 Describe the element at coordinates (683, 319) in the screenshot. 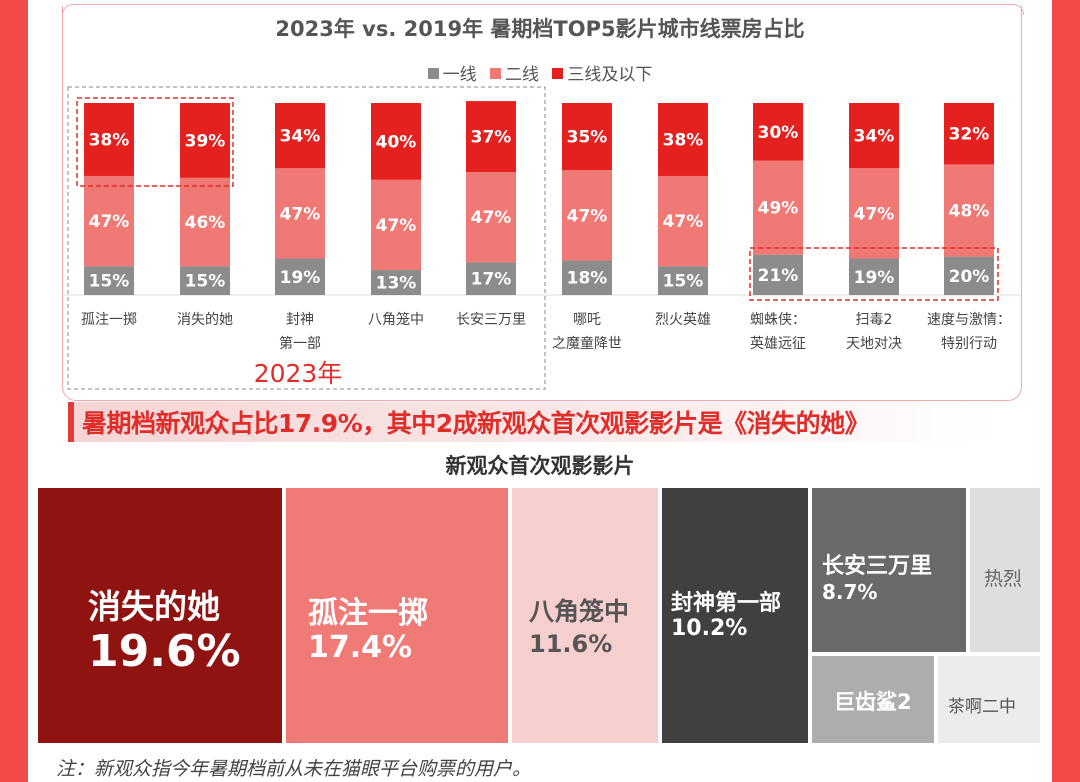

I see `category-label: 烈火英雄` at that location.